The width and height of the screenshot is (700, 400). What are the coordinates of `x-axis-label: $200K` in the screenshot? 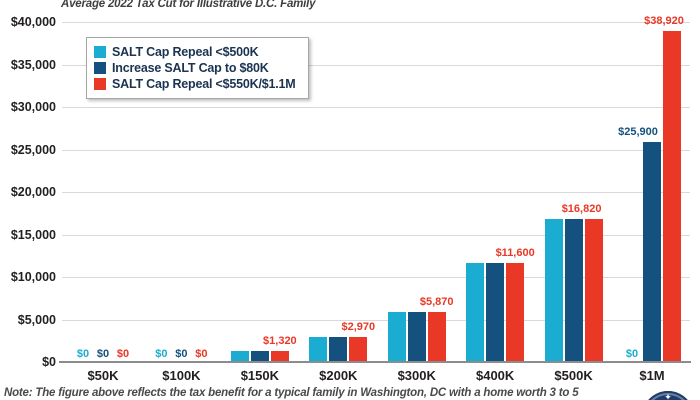 It's located at (338, 375).